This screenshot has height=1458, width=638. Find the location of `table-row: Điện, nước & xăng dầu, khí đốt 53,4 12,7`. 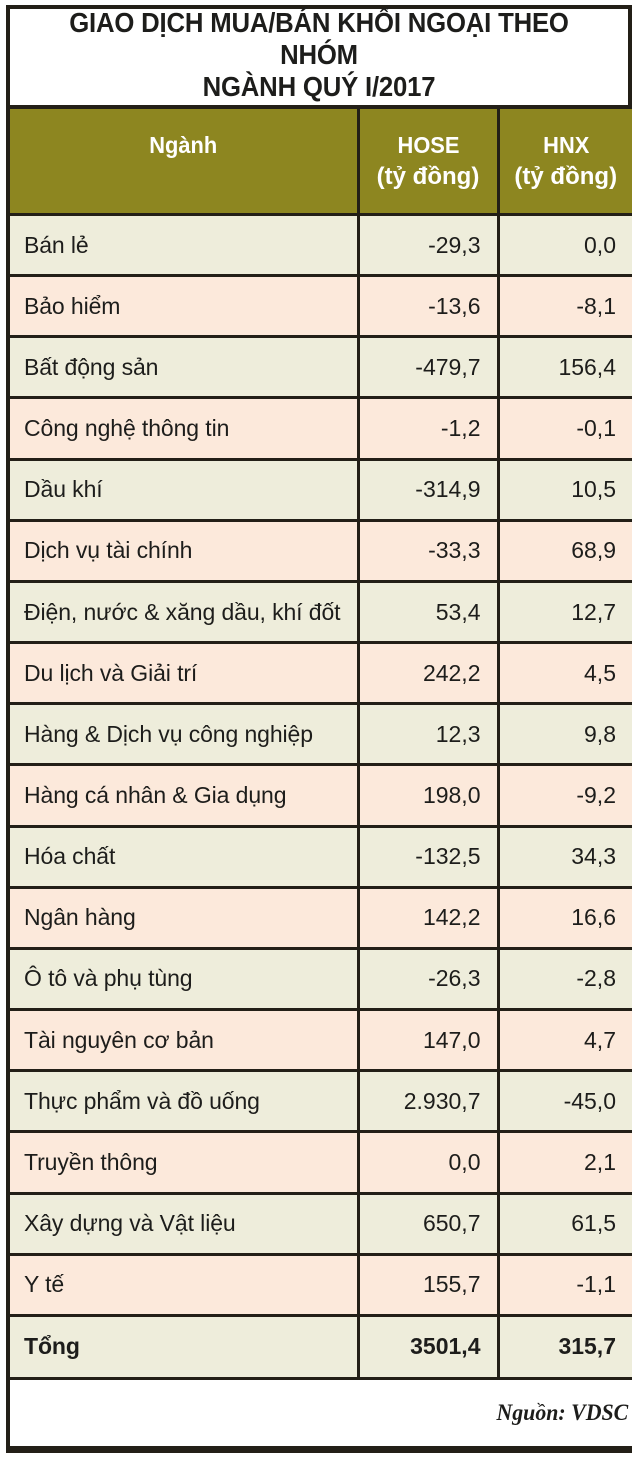

table-row: Điện, nước & xăng dầu, khí đốt 53,4 12,7 is located at coordinates (321, 612).